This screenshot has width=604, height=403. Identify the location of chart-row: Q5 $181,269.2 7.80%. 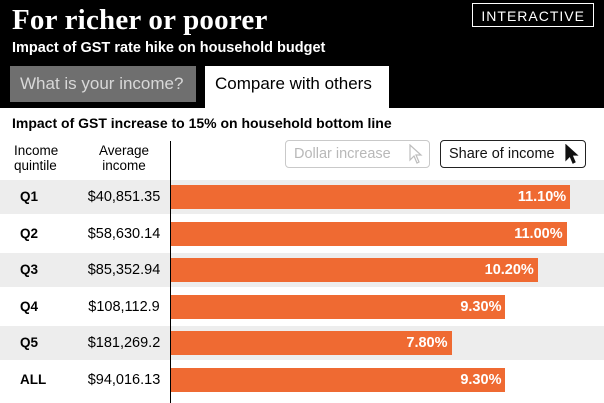
(302, 343).